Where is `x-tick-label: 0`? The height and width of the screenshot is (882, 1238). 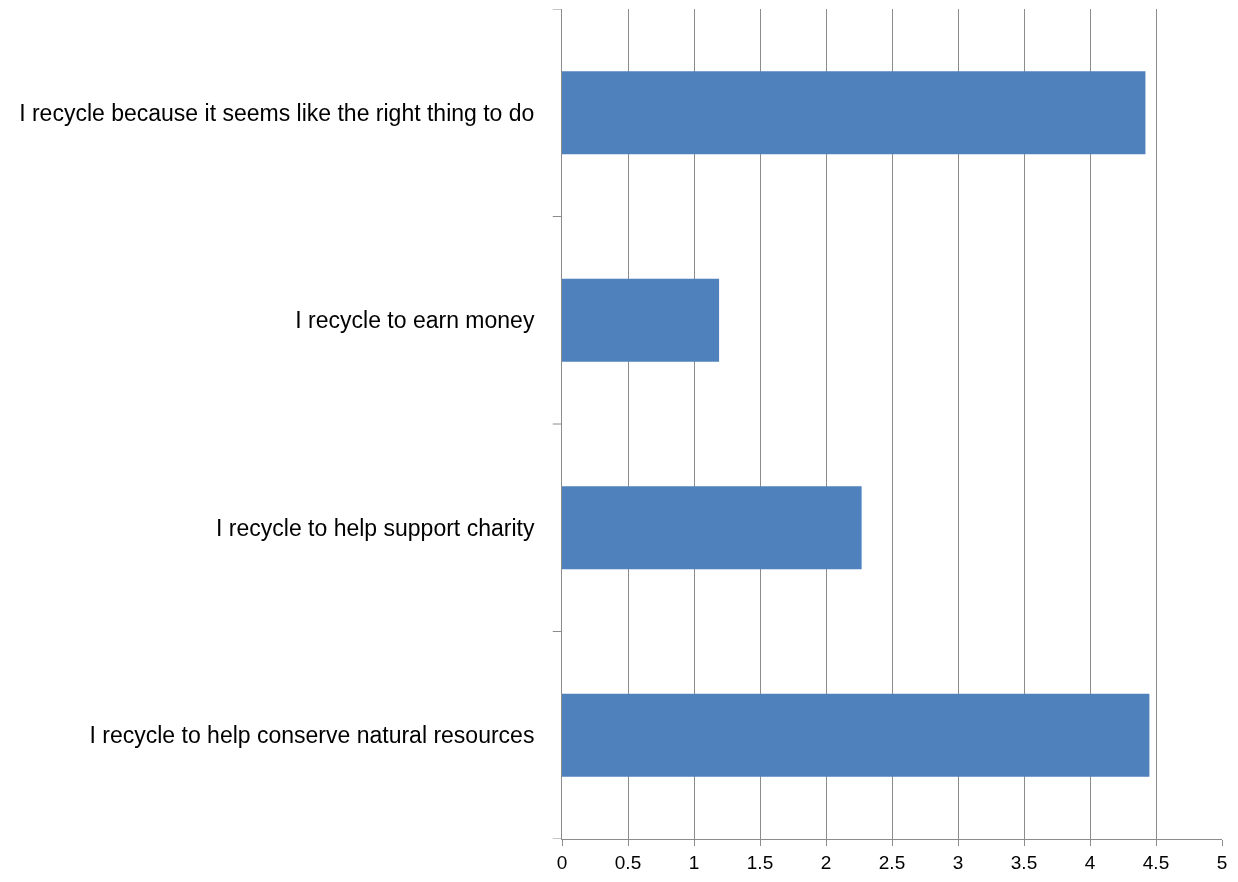 x-tick-label: 0 is located at coordinates (562, 862).